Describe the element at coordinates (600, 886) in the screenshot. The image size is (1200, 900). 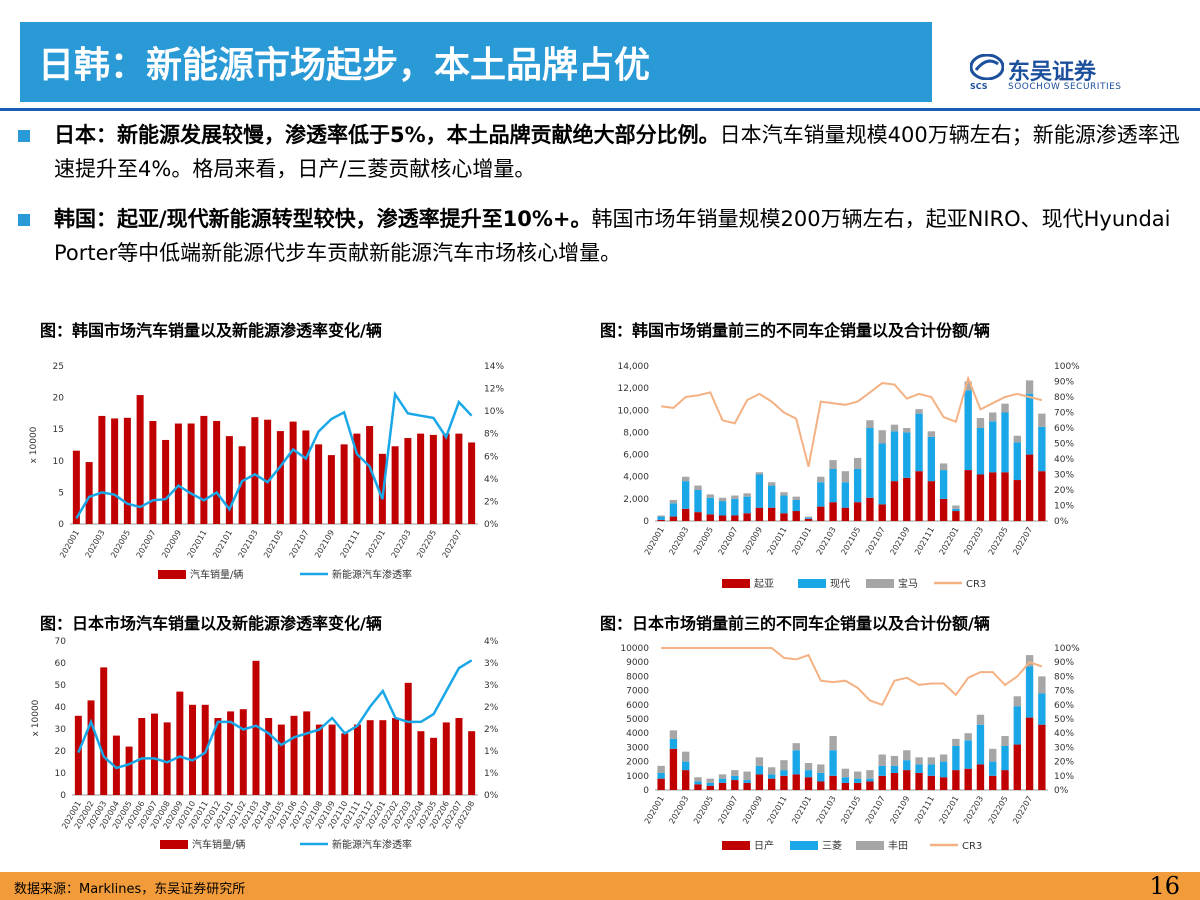
I see `footer-bar: 数据来源：Marklines，东吴证券研究所 16` at that location.